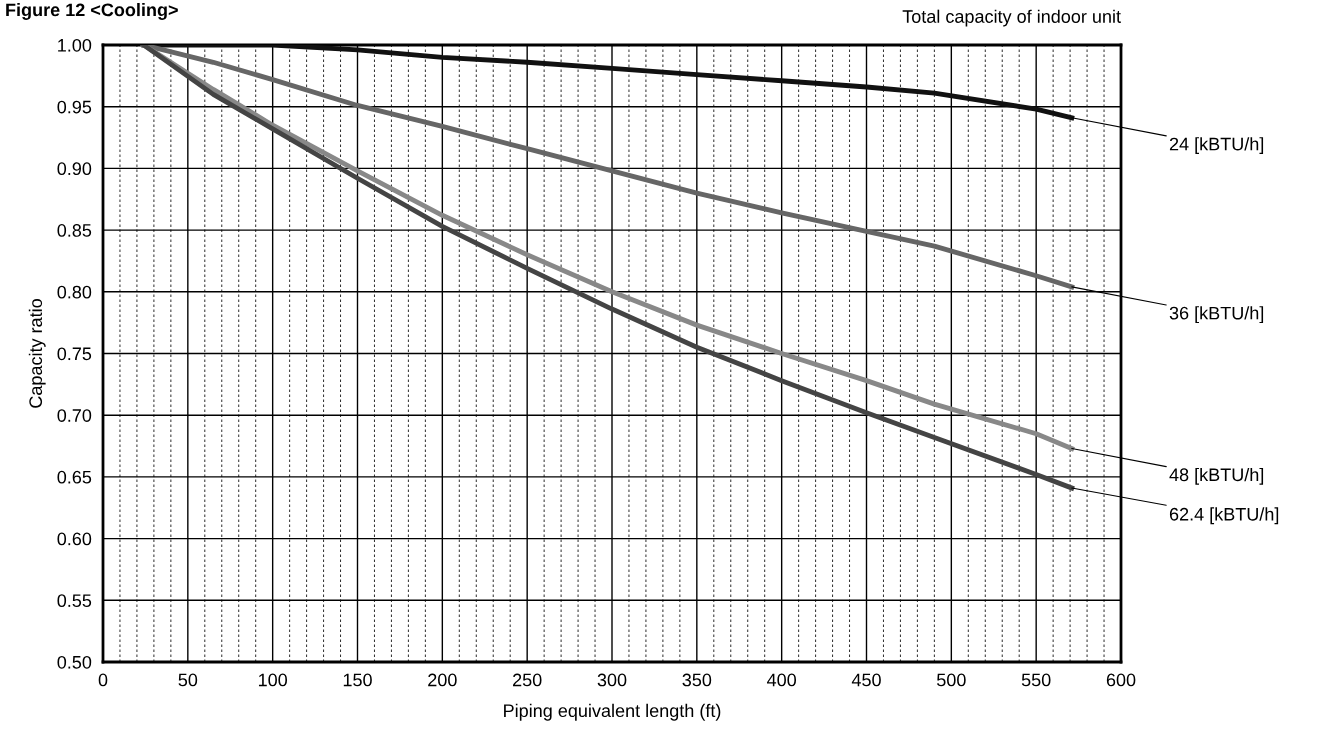 This screenshot has width=1334, height=746. What do you see at coordinates (951, 680) in the screenshot?
I see `x-tick-label: 500` at bounding box center [951, 680].